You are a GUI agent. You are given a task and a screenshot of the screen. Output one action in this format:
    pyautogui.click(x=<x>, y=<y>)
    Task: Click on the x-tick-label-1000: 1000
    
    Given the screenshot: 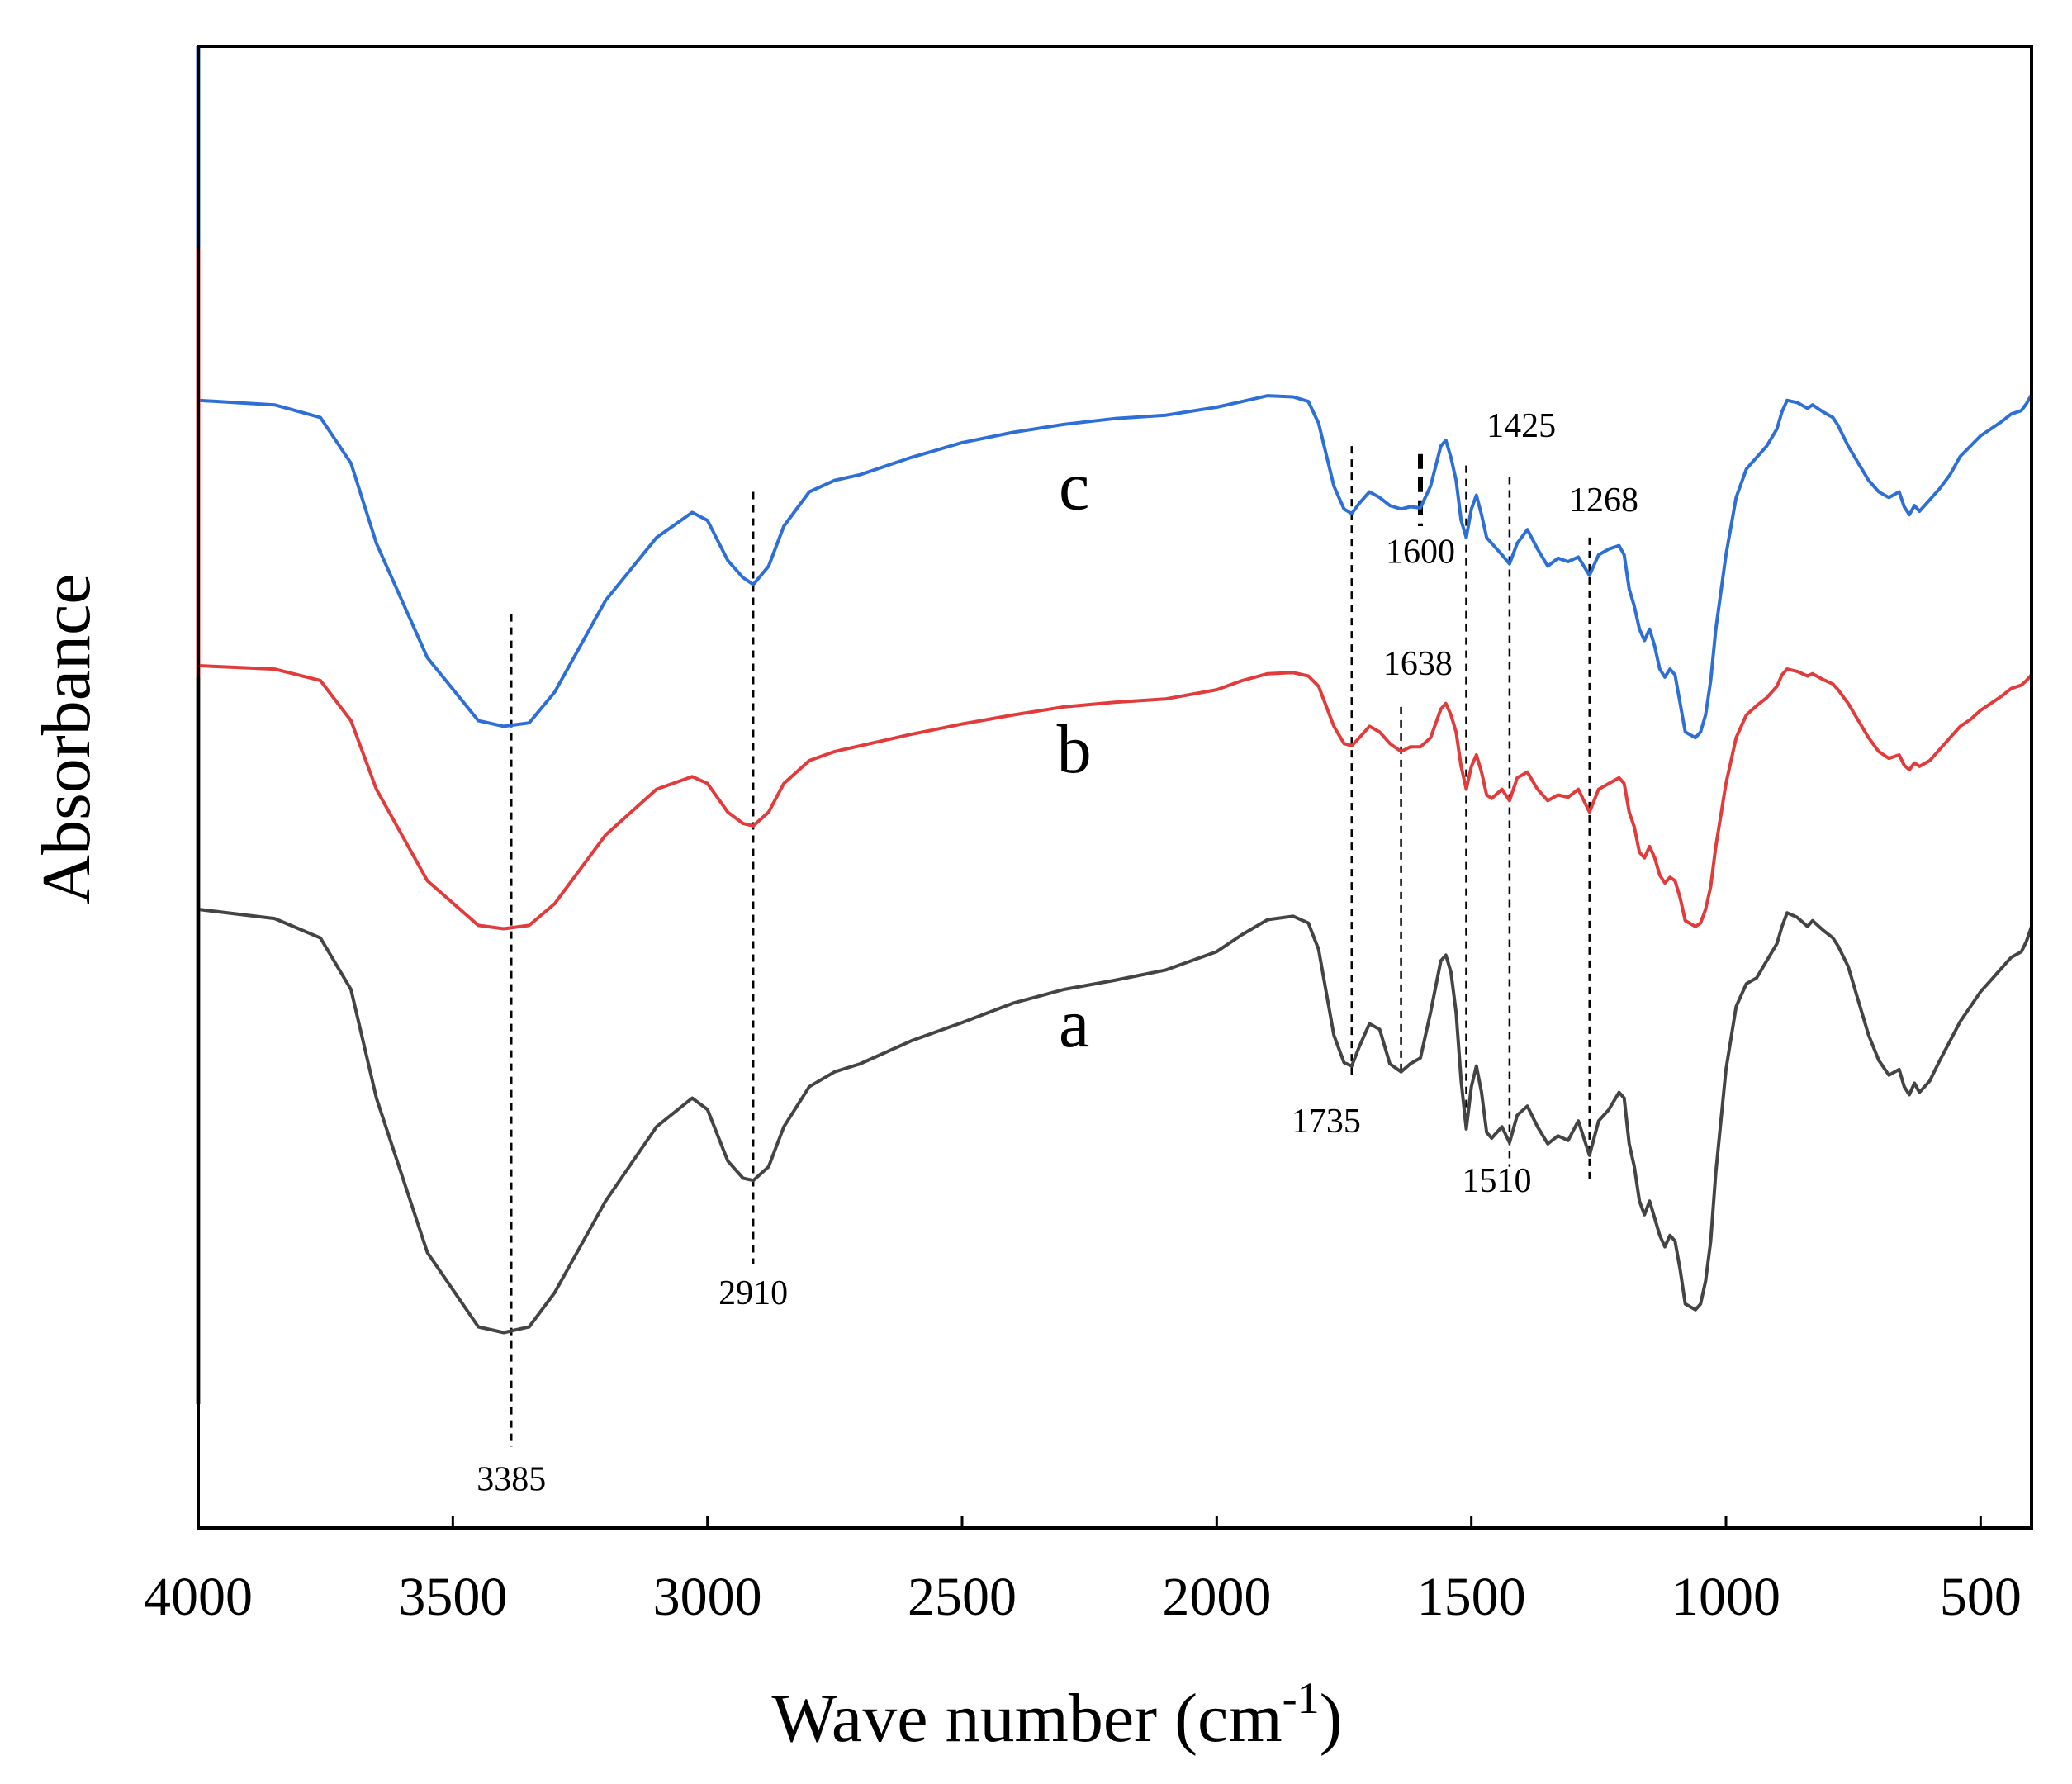 What is the action you would take?
    pyautogui.click(x=1725, y=1597)
    